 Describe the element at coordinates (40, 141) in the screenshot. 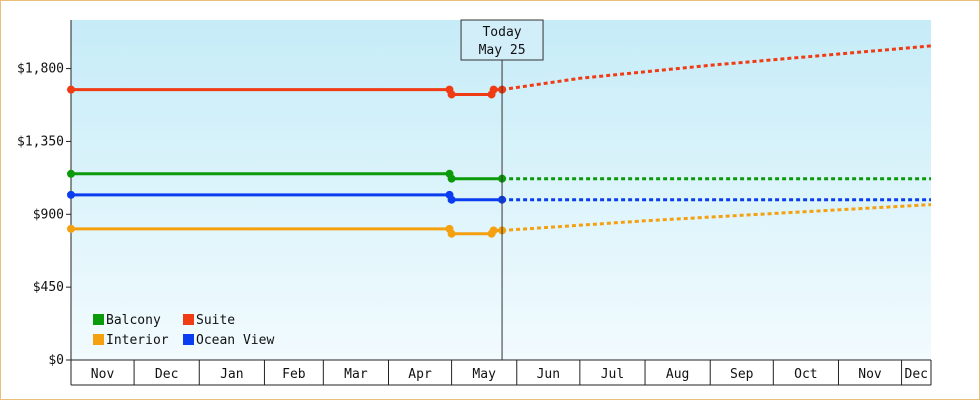

I see `y-tick-label: $1,350` at that location.